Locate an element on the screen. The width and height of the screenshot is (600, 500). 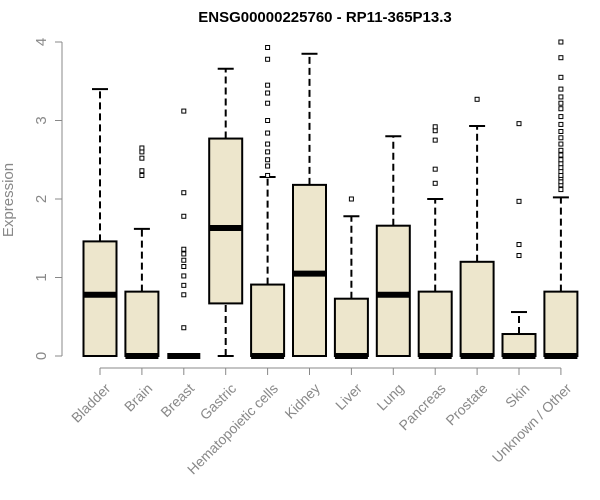
outlier-point-prostate is located at coordinates (477, 99).